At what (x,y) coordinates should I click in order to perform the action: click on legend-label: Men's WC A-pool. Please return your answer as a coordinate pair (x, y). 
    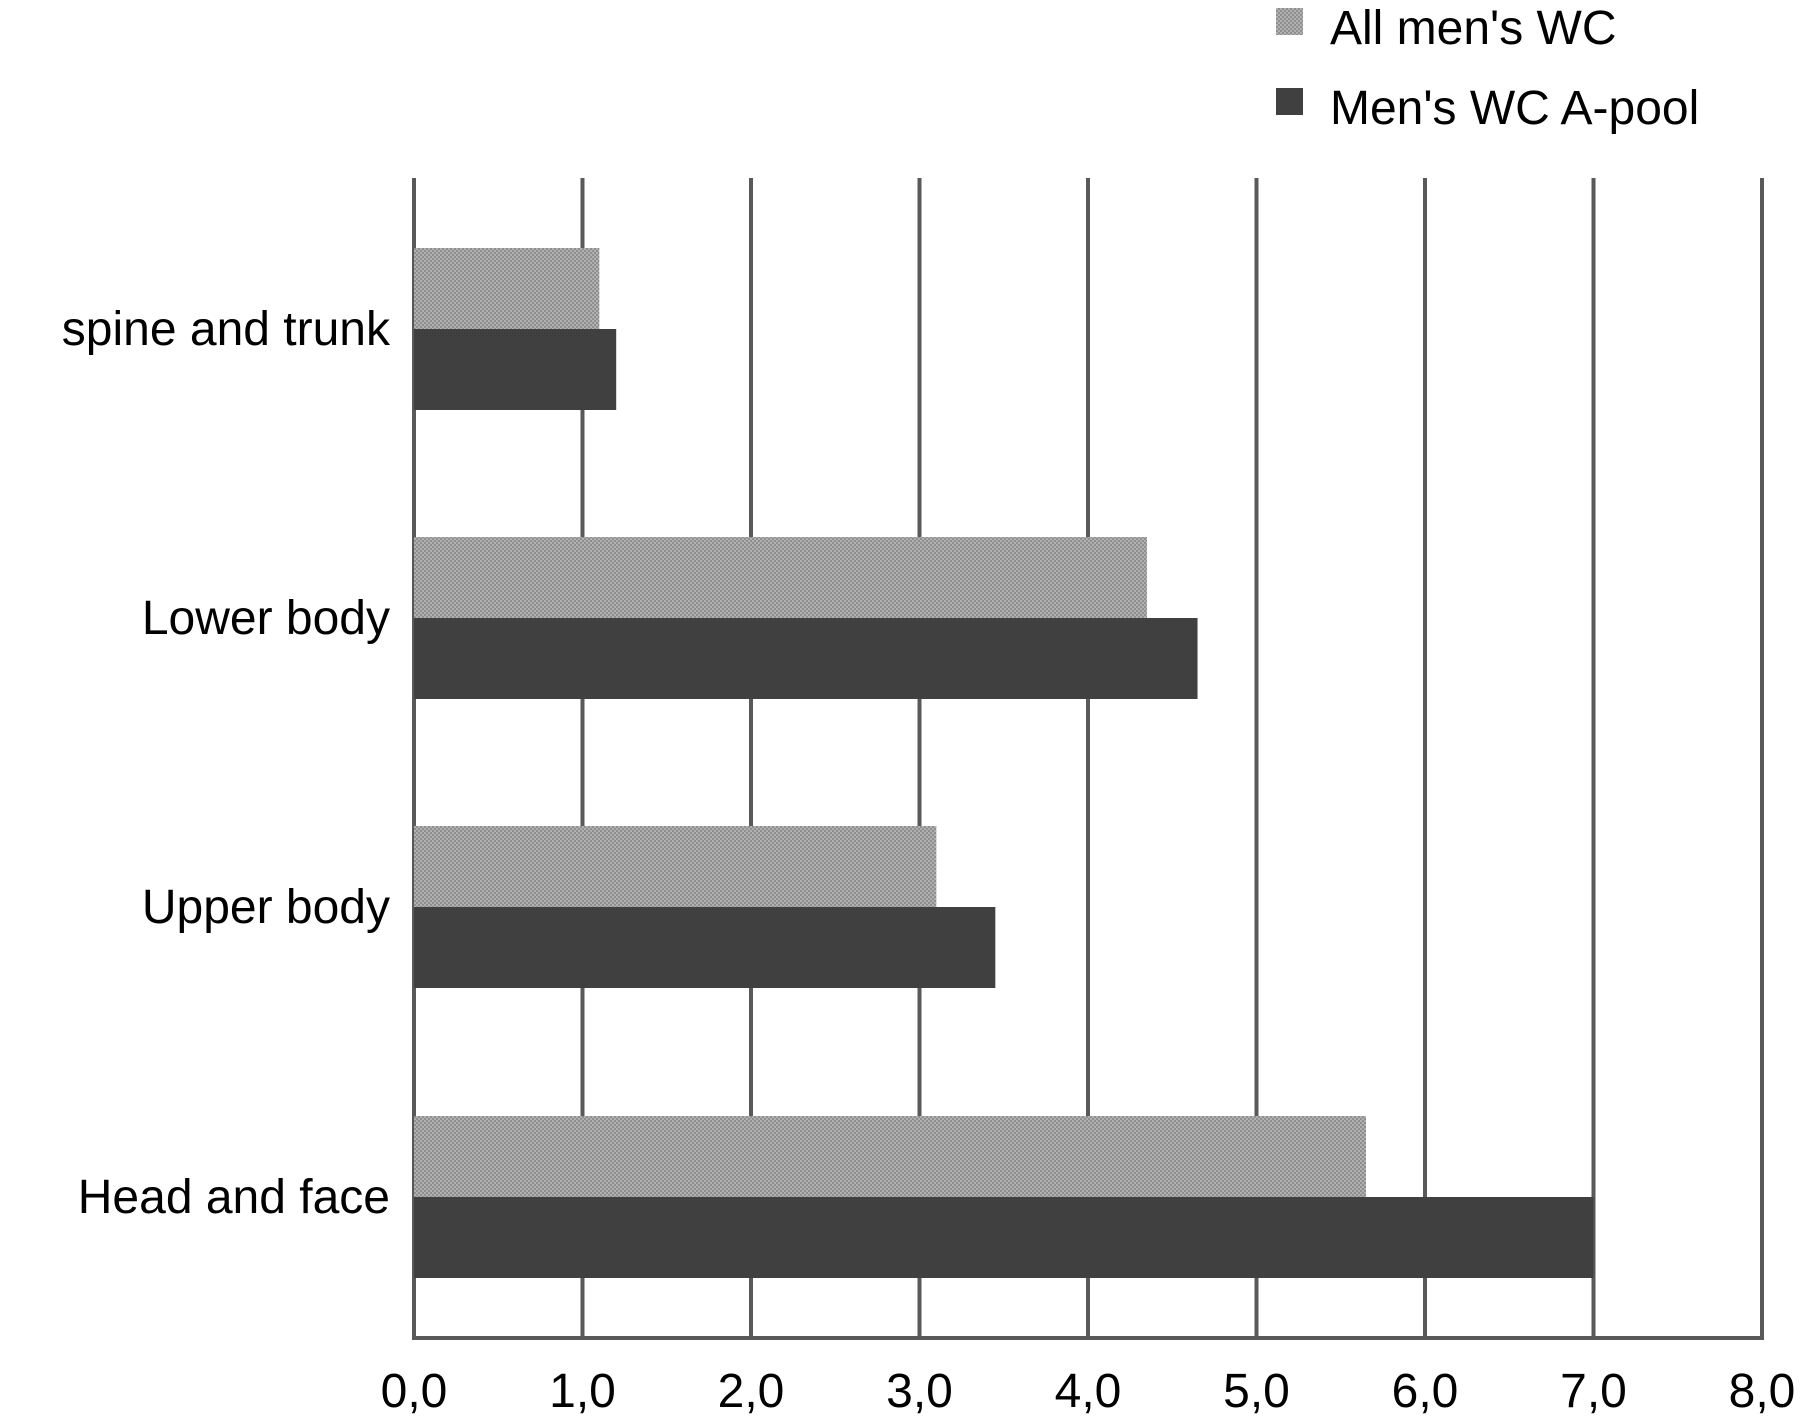
    Looking at the image, I should click on (1514, 108).